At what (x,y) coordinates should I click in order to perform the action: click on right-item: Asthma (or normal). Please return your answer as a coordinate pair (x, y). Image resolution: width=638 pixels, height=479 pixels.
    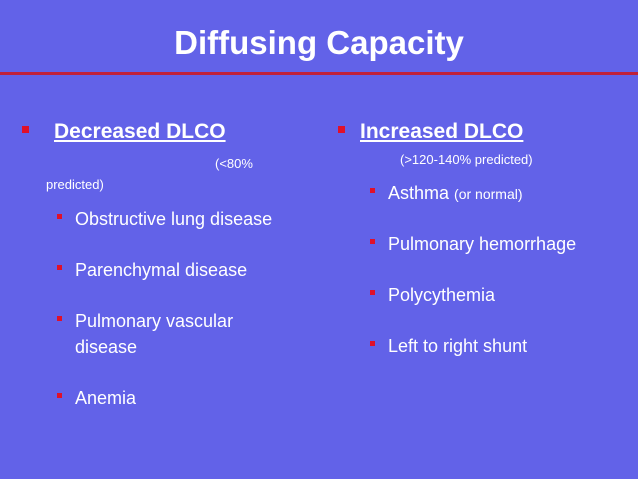
    Looking at the image, I should click on (455, 193).